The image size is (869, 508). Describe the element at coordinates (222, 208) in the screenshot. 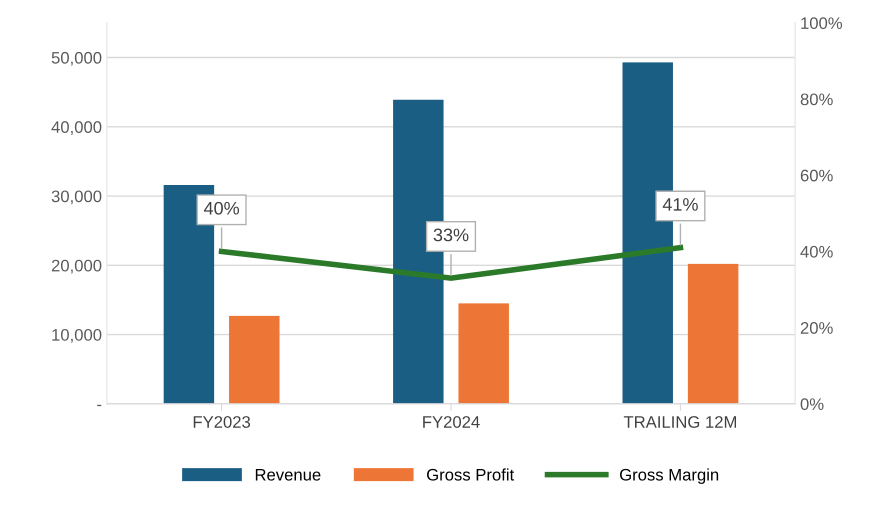

I see `data-label: 40%` at that location.